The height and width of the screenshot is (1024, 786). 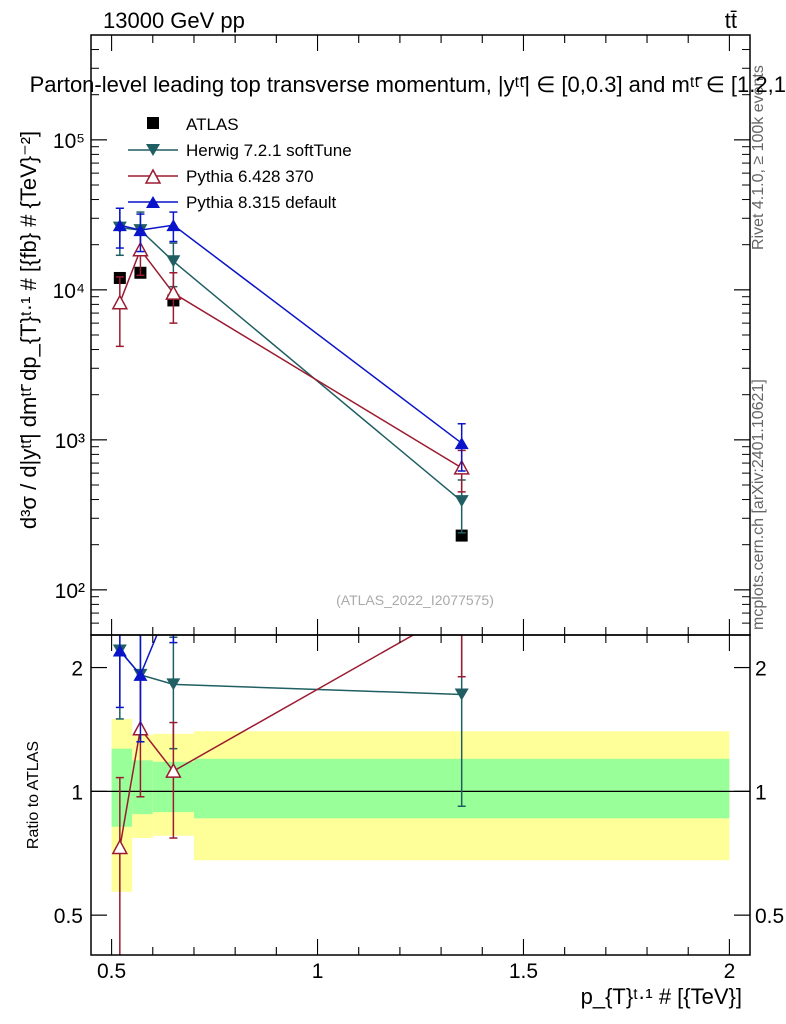 What do you see at coordinates (68, 916) in the screenshot?
I see `ratio-y-tick-label-left: 0.5` at bounding box center [68, 916].